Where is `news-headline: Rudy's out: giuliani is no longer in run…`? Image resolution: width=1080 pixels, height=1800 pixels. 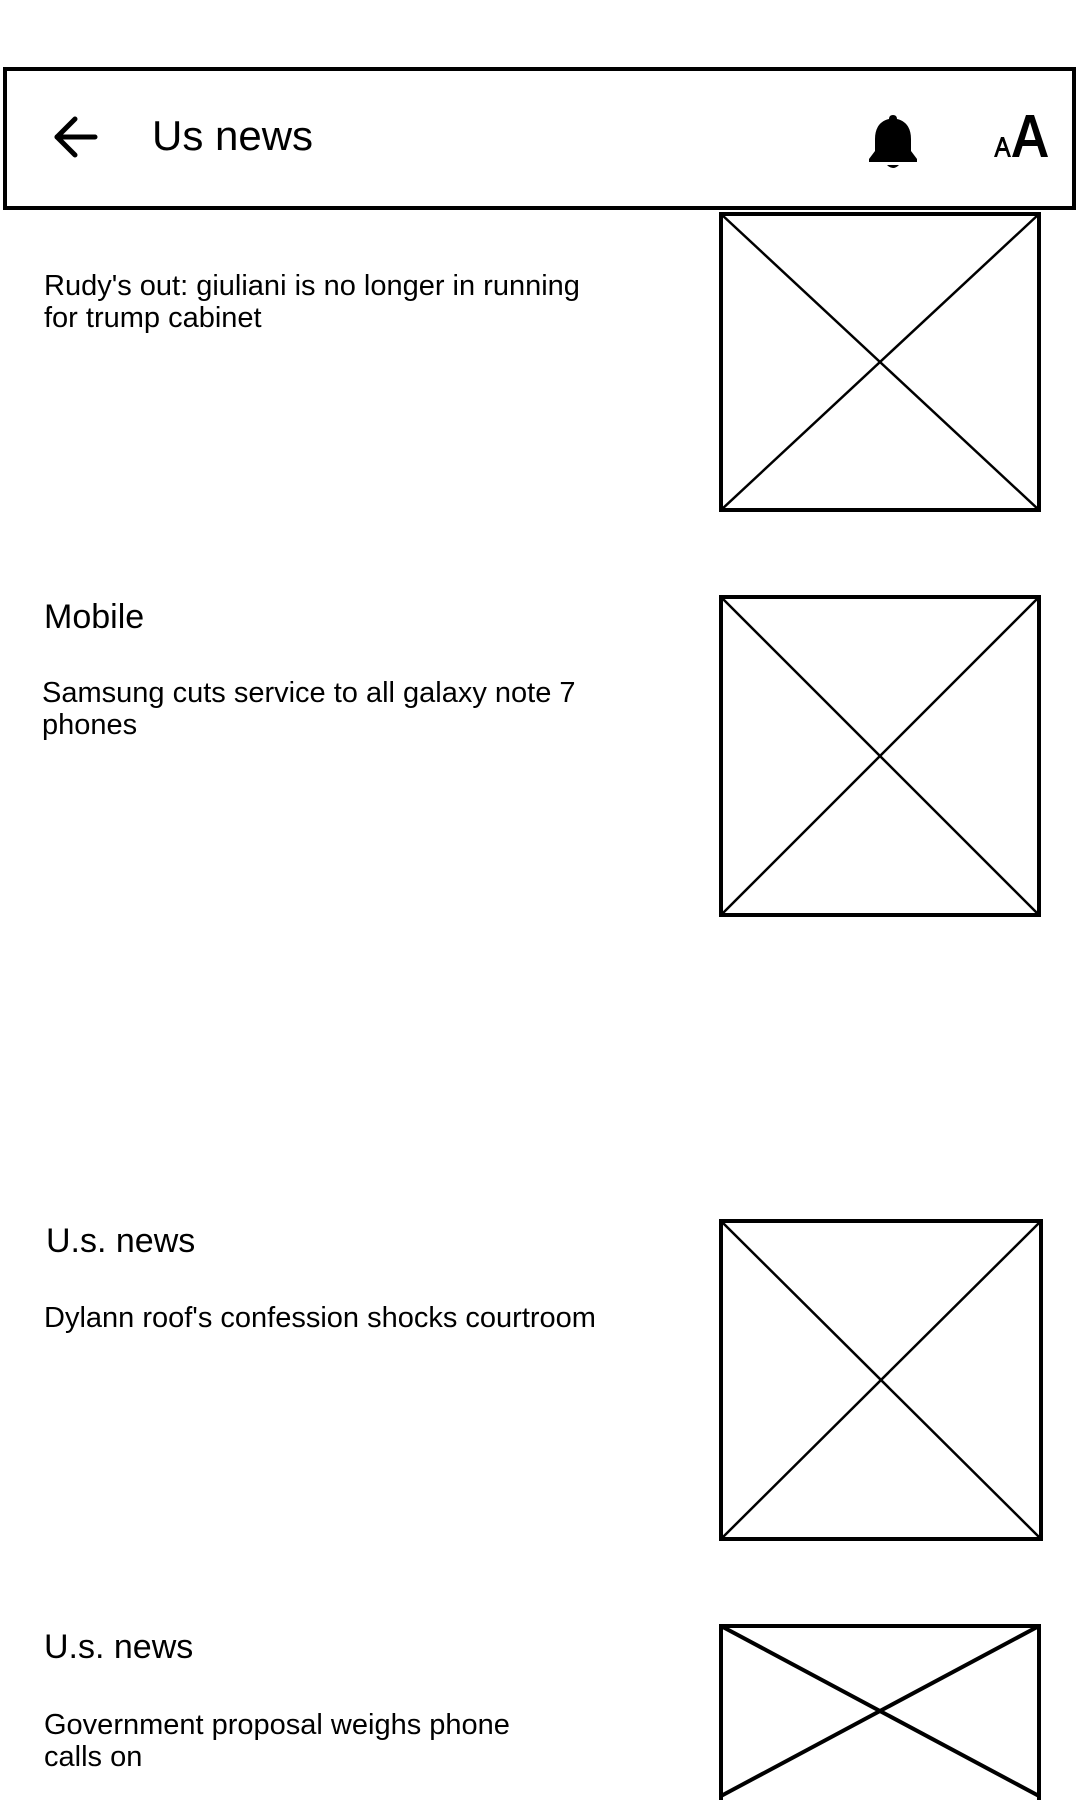
news-headline: Rudy's out: giuliani is no longer in run… is located at coordinates (312, 302).